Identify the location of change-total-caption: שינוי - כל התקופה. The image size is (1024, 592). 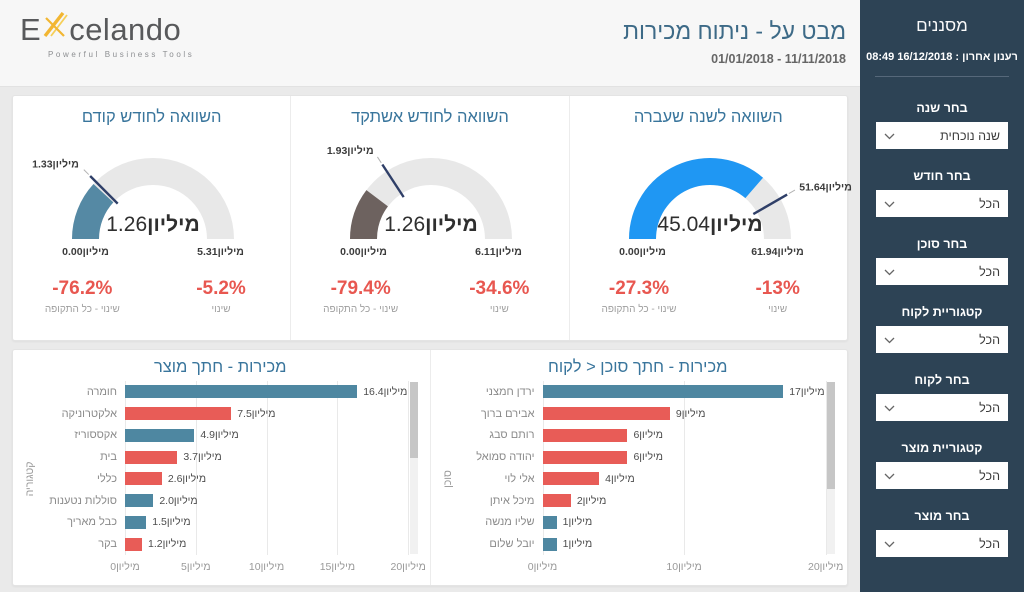
(361, 309).